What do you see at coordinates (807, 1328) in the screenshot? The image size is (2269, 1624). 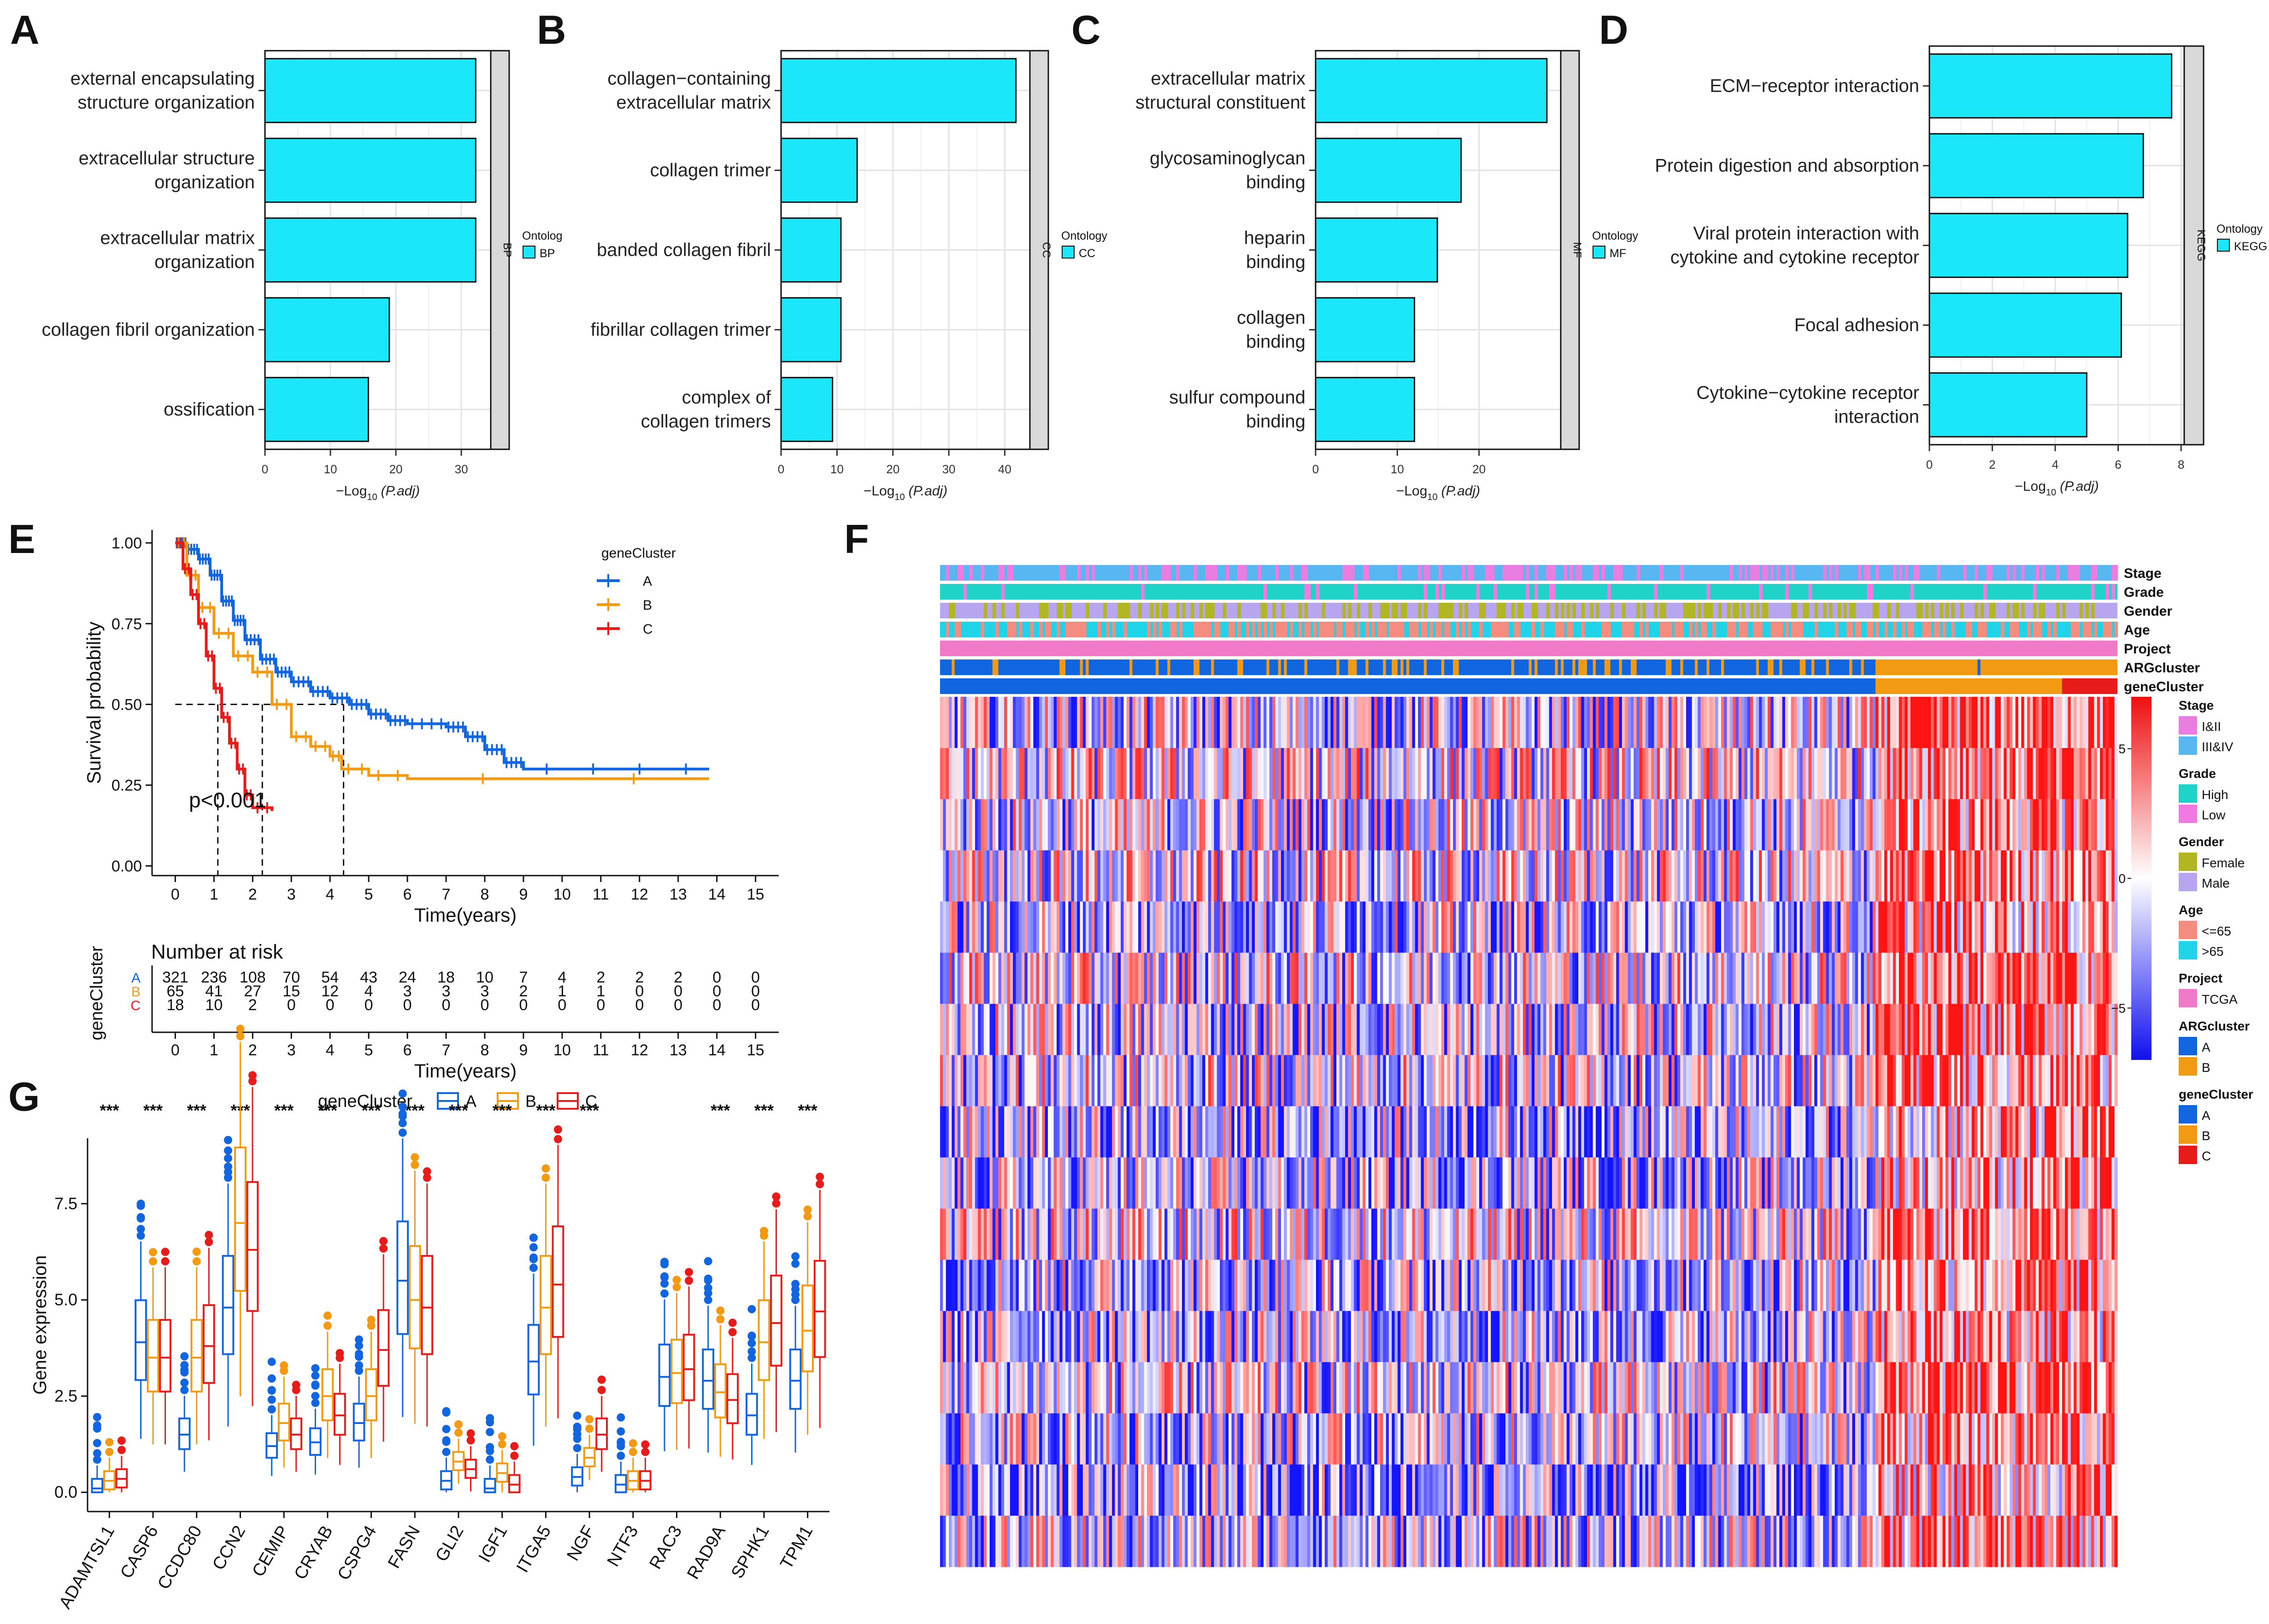 I see `box-TPM1-B` at bounding box center [807, 1328].